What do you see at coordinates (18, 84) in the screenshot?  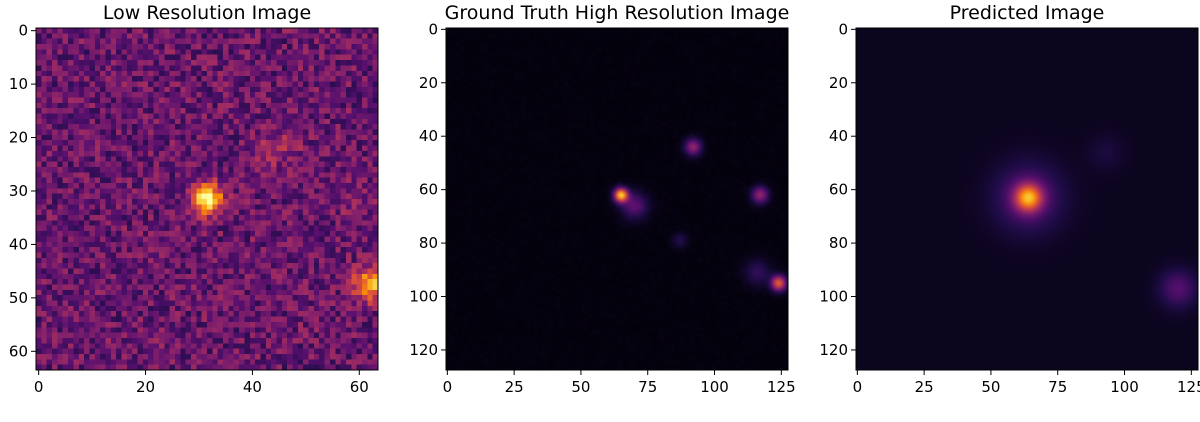 I see `y-tick-label: 10` at bounding box center [18, 84].